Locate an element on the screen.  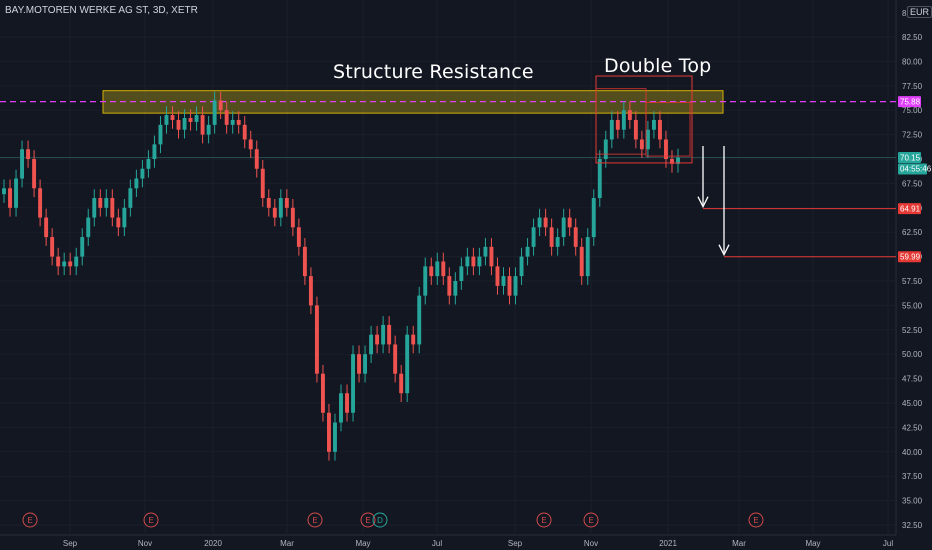
time-axis: Sep Nov 2020 Mar May Jul Sep Nov 2021 Mar May Jul is located at coordinates (478, 543).